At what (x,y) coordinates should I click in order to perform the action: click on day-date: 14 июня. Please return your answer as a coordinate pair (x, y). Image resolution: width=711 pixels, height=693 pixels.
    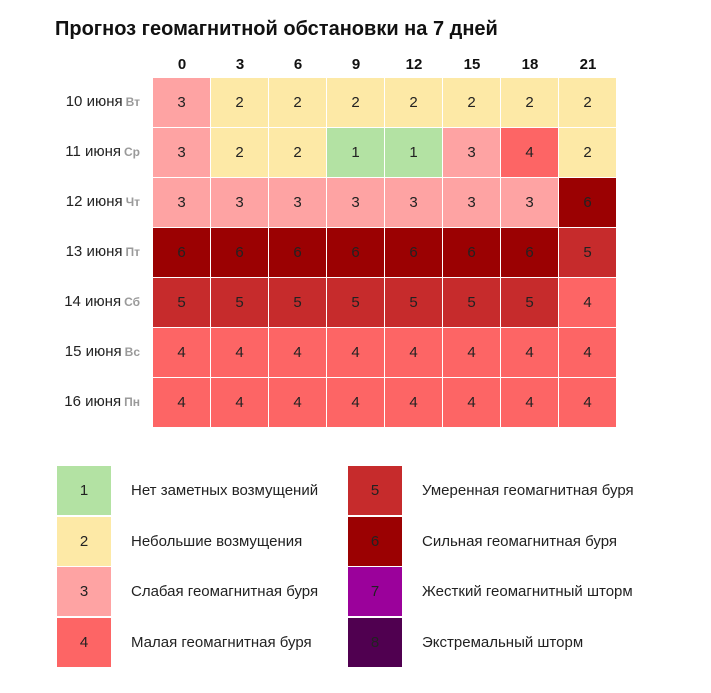
    Looking at the image, I should click on (93, 301).